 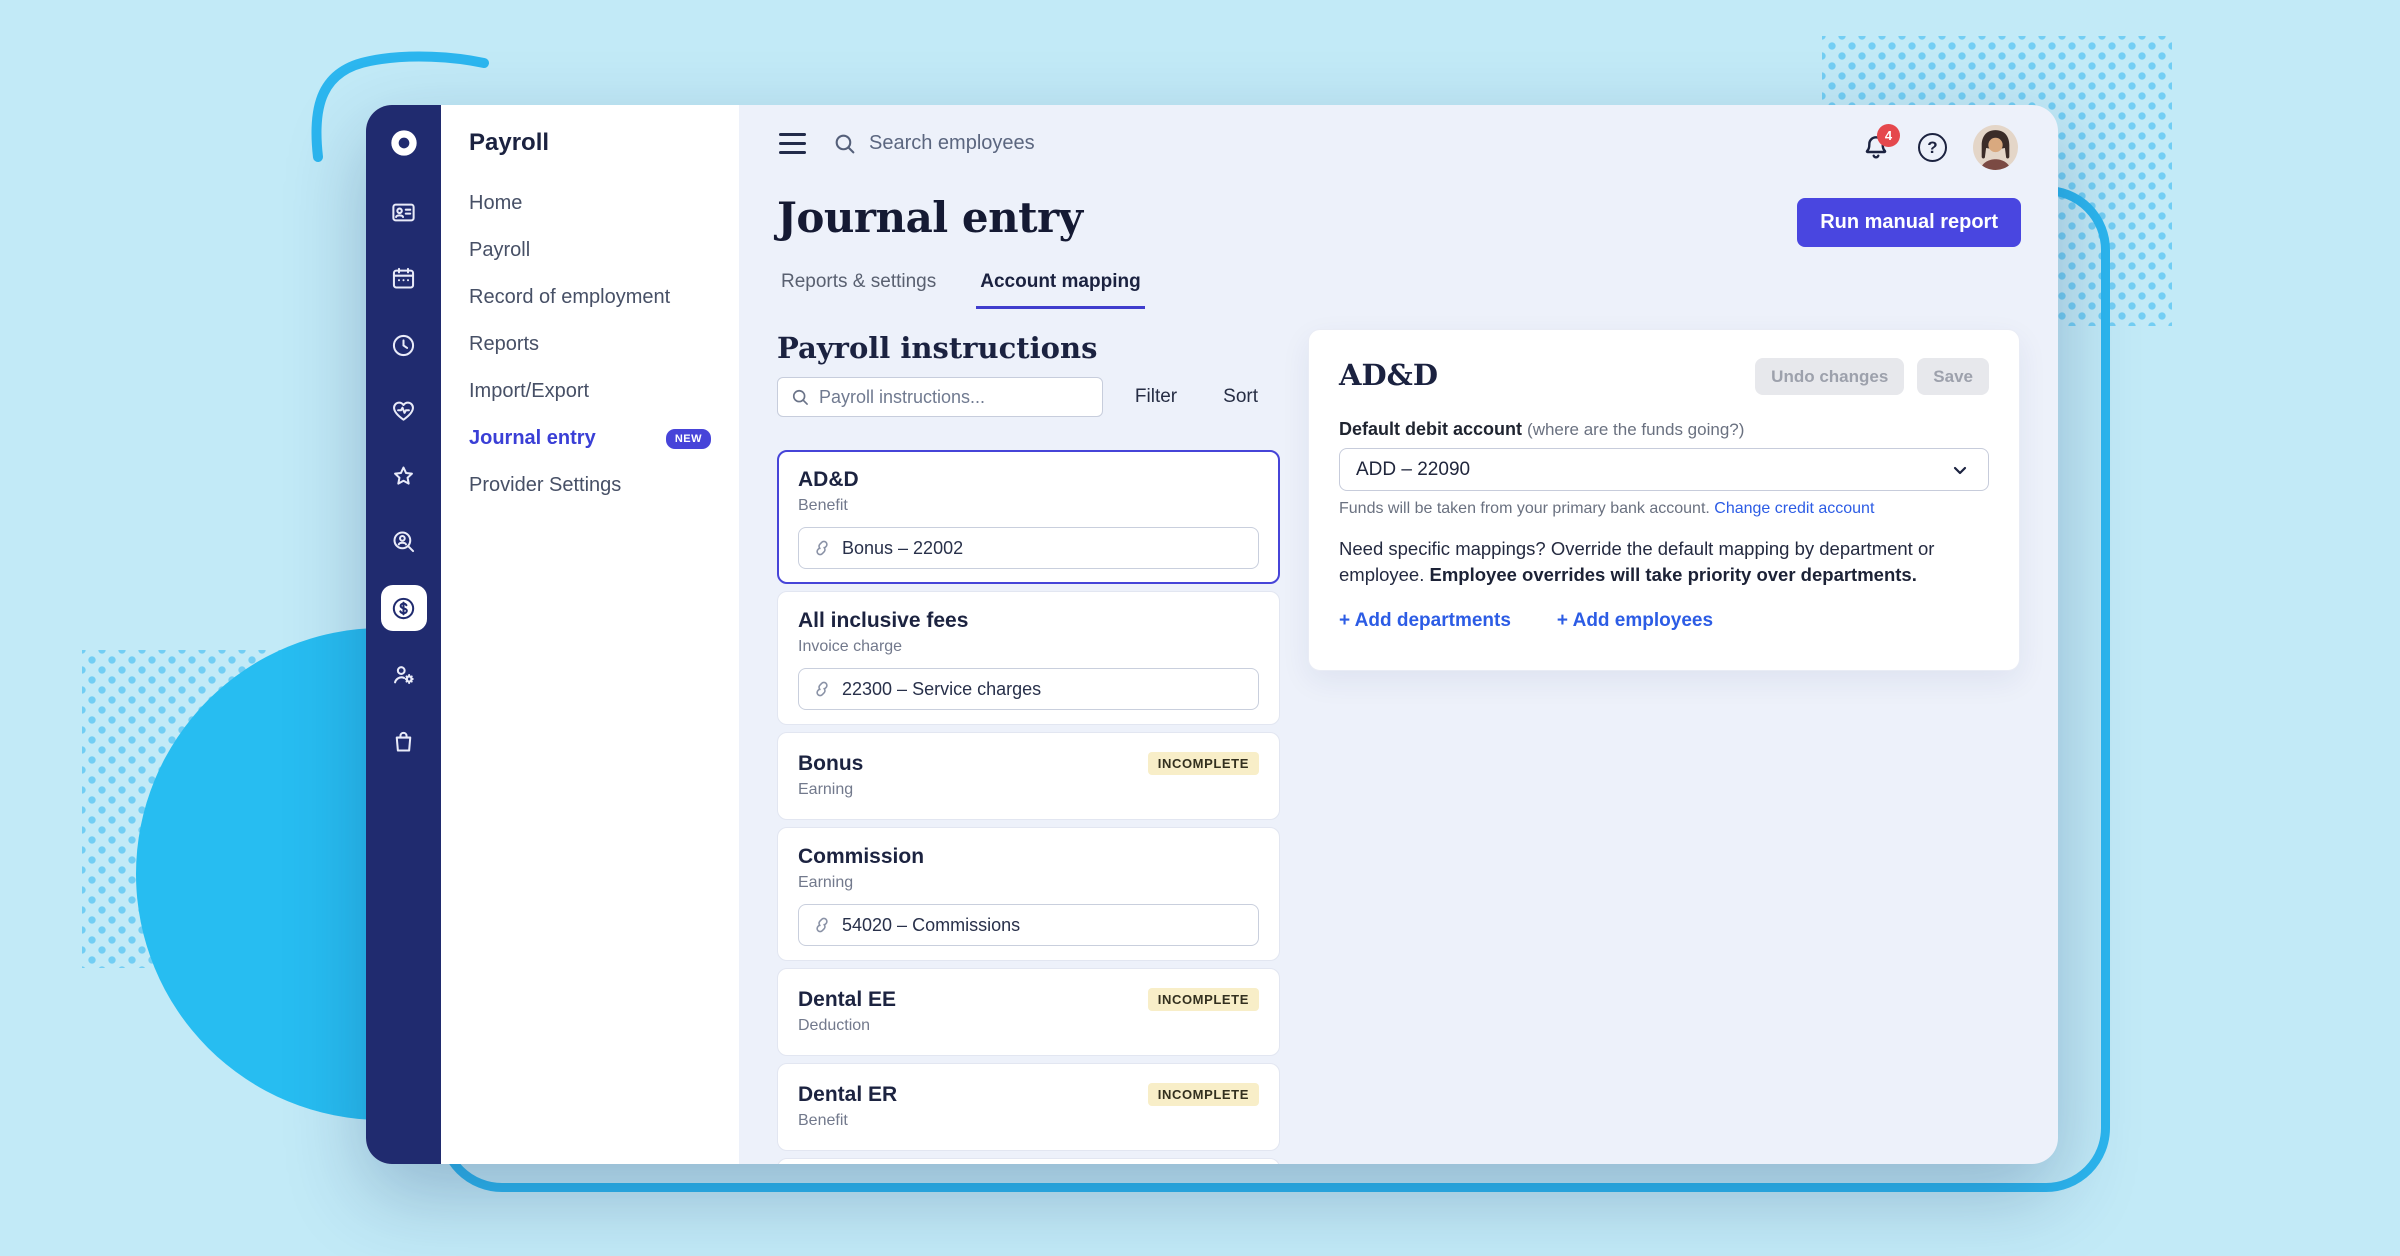 What do you see at coordinates (883, 620) in the screenshot?
I see `instruction-name: All inclusive fees` at bounding box center [883, 620].